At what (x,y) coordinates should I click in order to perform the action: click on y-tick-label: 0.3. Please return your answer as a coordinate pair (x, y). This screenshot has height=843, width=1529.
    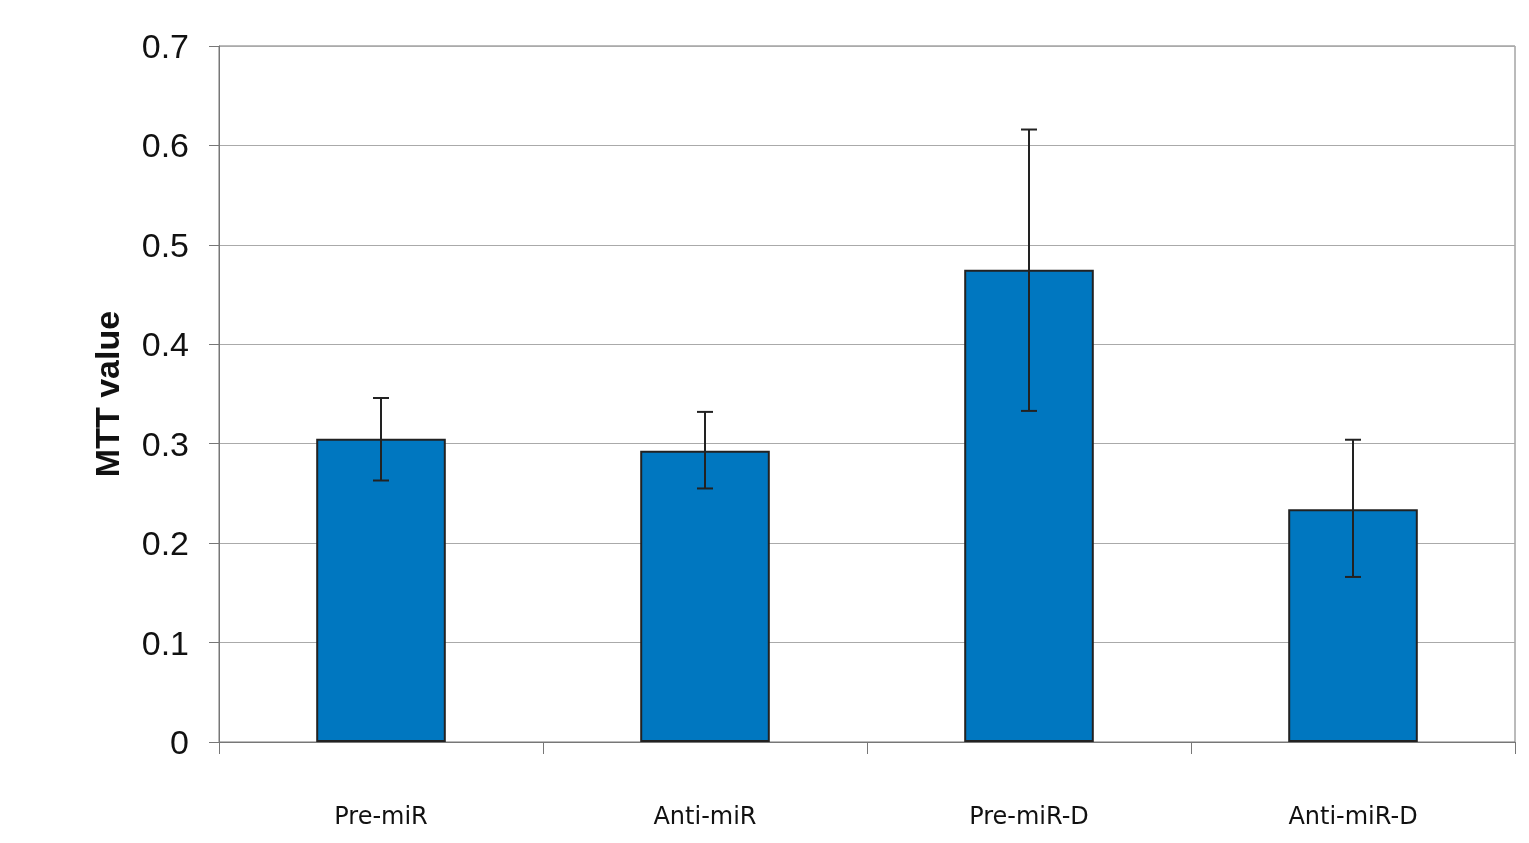
    Looking at the image, I should click on (165, 443).